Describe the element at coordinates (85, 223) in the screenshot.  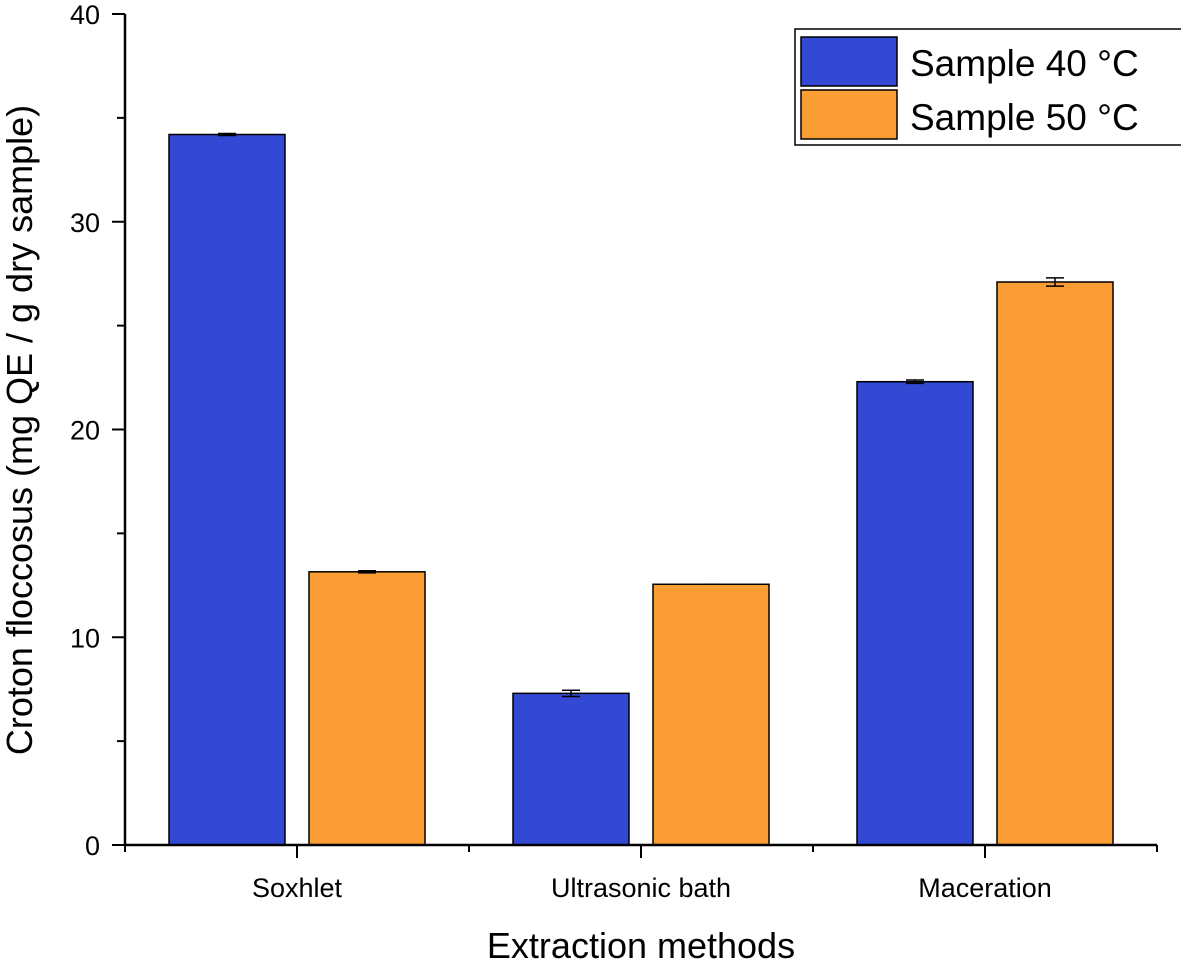
I see `y-tick-label: 30` at that location.